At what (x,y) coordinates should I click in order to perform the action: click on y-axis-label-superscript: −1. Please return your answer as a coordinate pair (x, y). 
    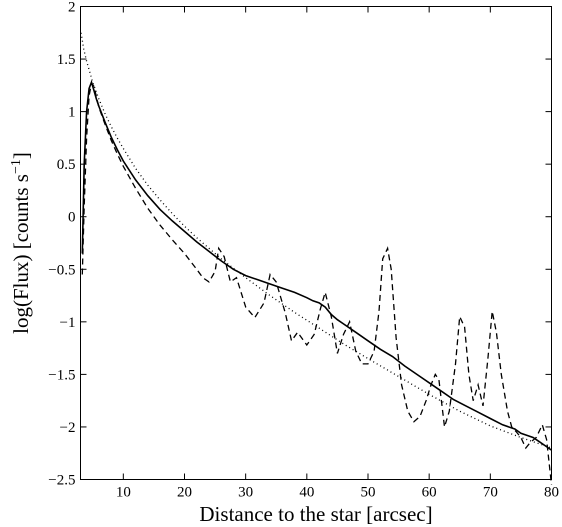
    Looking at the image, I should click on (16, 166).